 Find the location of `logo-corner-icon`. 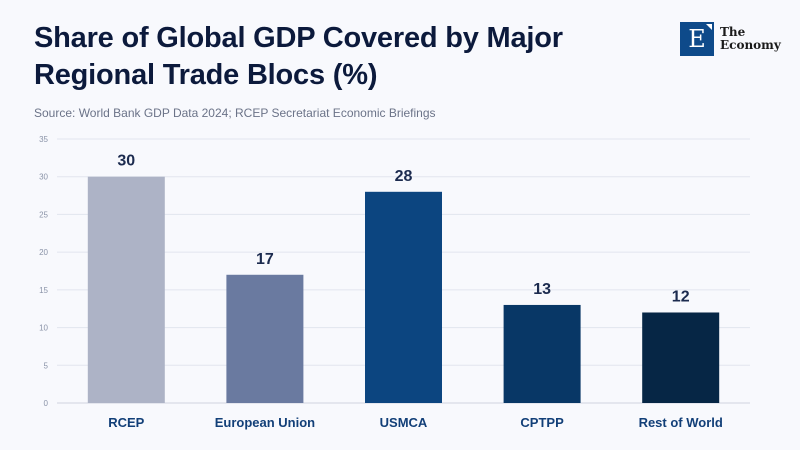

logo-corner-icon is located at coordinates (709, 27).